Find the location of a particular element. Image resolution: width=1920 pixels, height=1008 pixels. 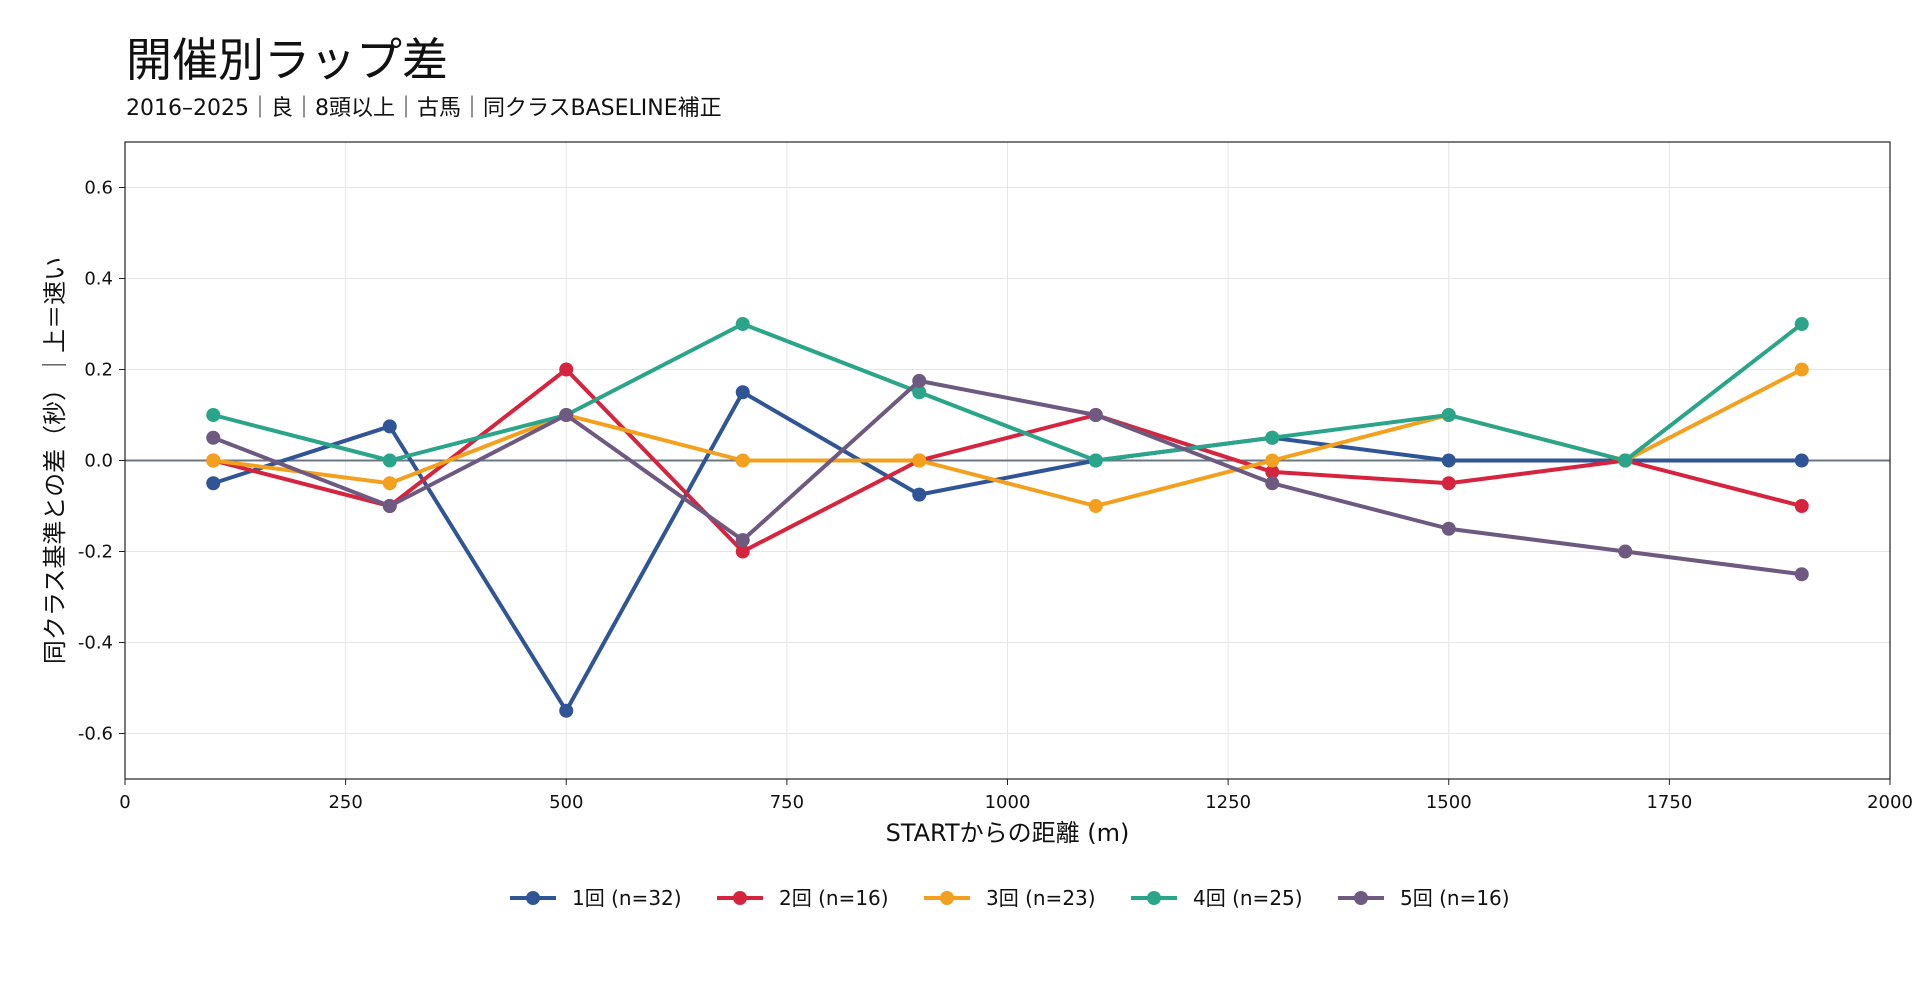

y-tick-label: 0.4 is located at coordinates (98, 279).